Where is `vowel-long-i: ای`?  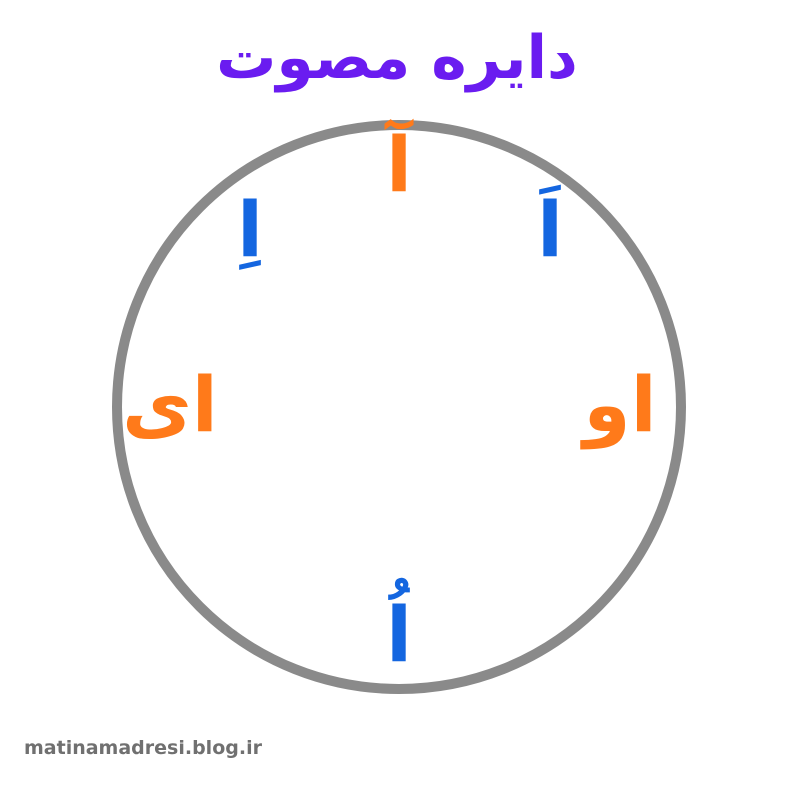
vowel-long-i: ای is located at coordinates (170, 404).